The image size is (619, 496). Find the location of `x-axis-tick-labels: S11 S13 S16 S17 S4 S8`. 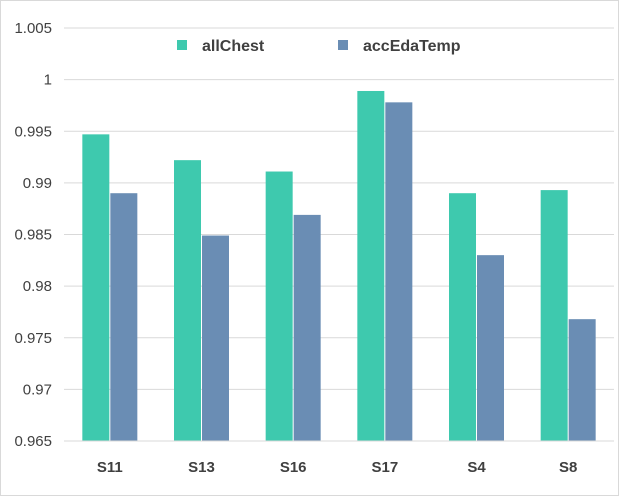

x-axis-tick-labels: S11 S13 S16 S17 S4 S8 is located at coordinates (337, 467).